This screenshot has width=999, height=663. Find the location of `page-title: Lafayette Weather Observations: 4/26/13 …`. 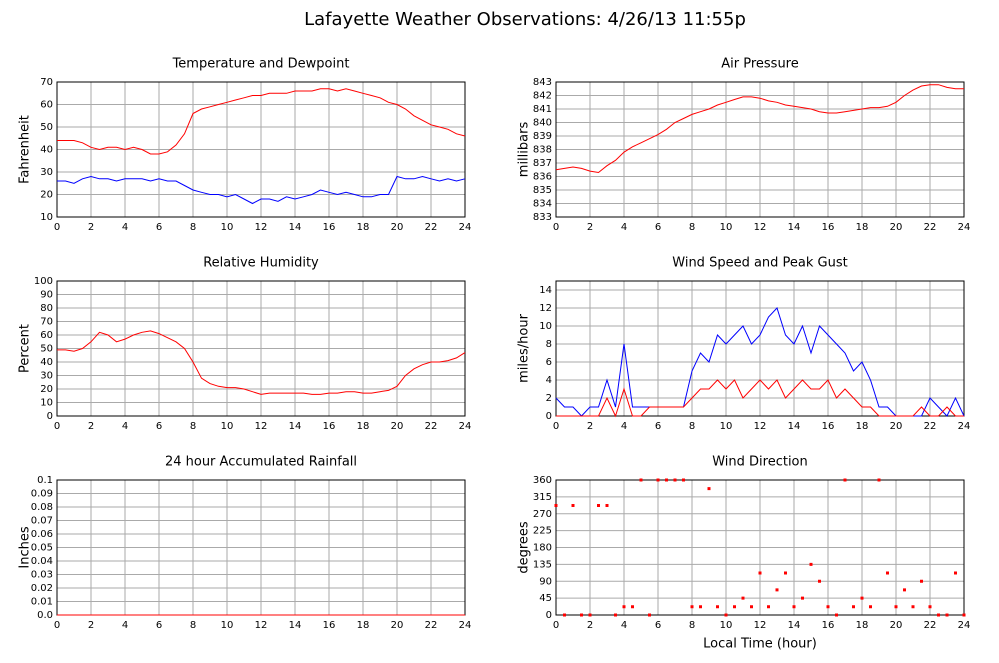

page-title: Lafayette Weather Observations: 4/26/13 … is located at coordinates (525, 19).